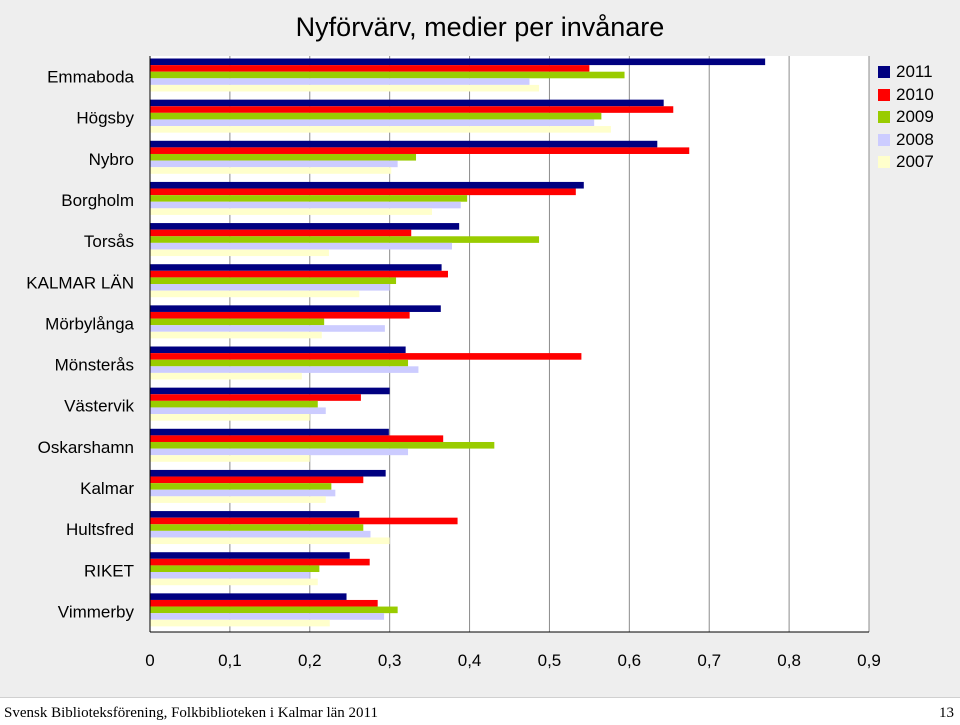 The image size is (960, 725). I want to click on x-tick-label: 0, so click(149, 660).